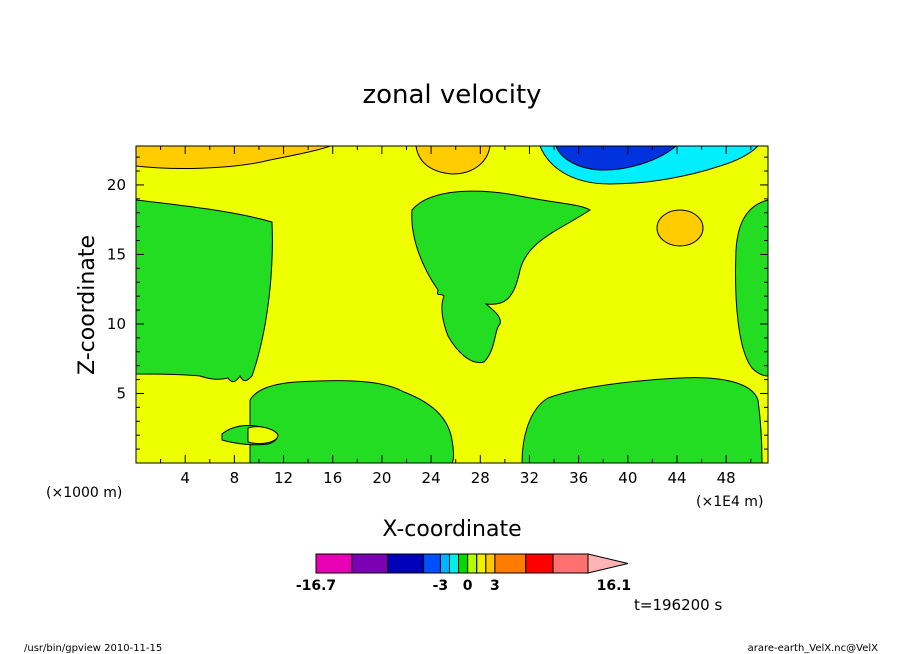 This screenshot has width=904, height=654. I want to click on colorbar: -16.7 -3 0 3 16.1, so click(464, 573).